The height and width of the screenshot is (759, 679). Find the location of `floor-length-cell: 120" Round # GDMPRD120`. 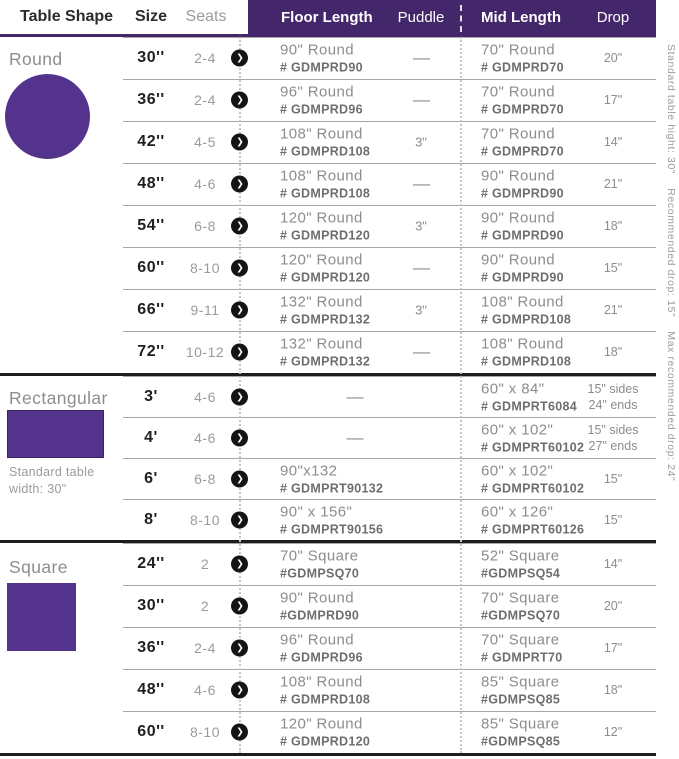

floor-length-cell: 120" Round # GDMPRD120 is located at coordinates (325, 731).